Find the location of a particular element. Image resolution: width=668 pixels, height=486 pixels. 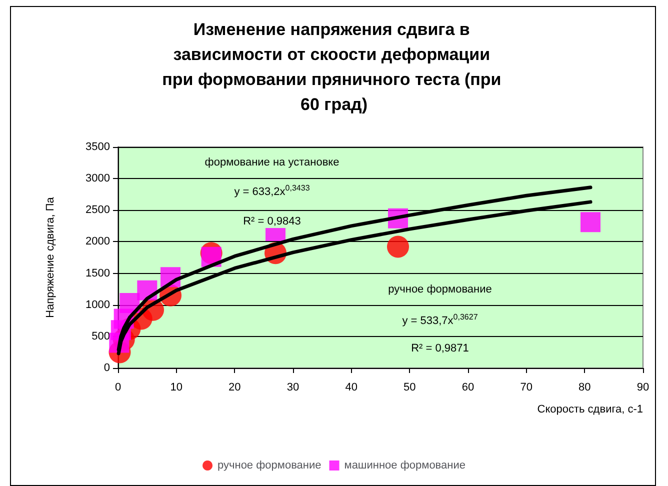

x-tick-label: 80 is located at coordinates (584, 388).